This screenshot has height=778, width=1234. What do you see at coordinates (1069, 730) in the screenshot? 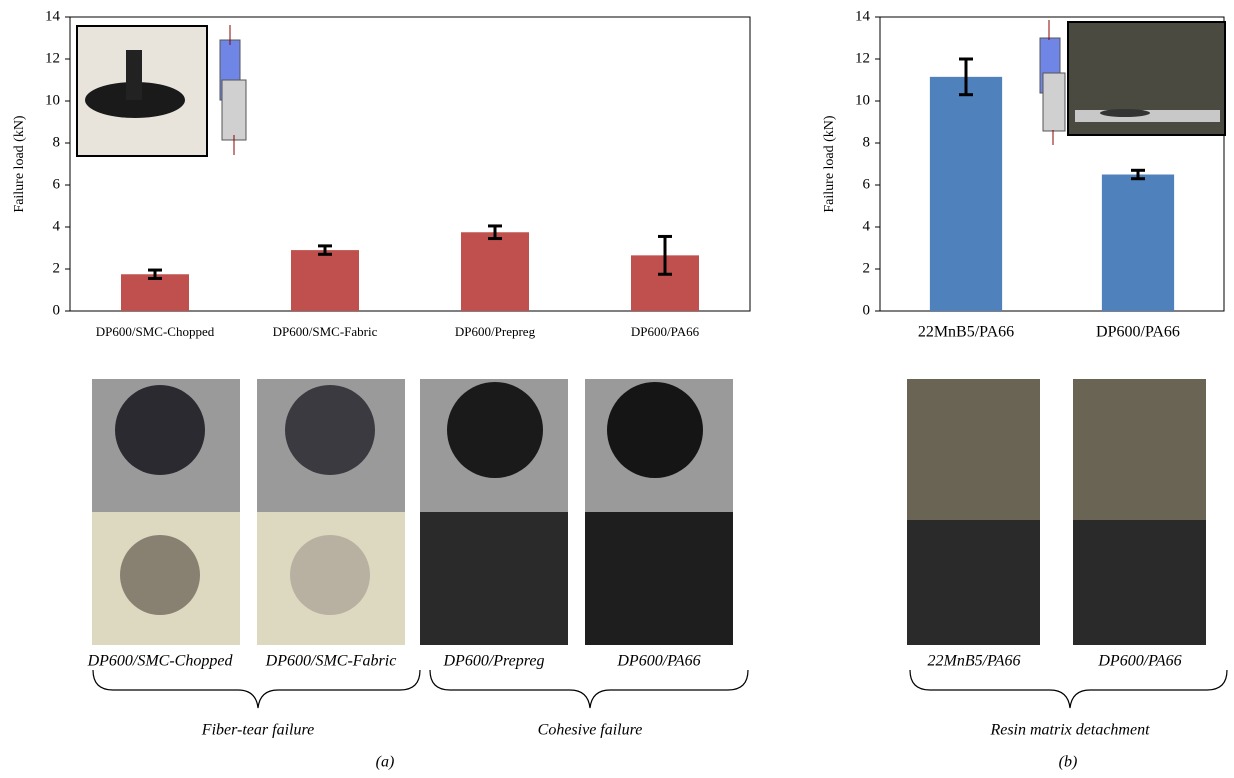
I see `group-label: Resin matrix detachment` at bounding box center [1069, 730].